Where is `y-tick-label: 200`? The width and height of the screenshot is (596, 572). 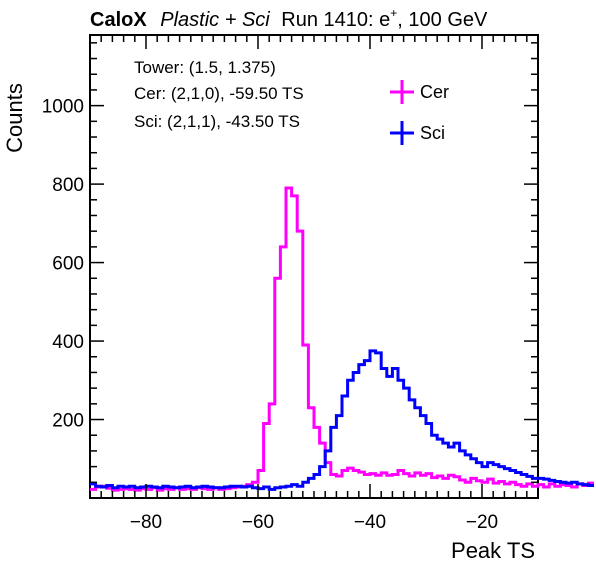
y-tick-label: 200 is located at coordinates (68, 421).